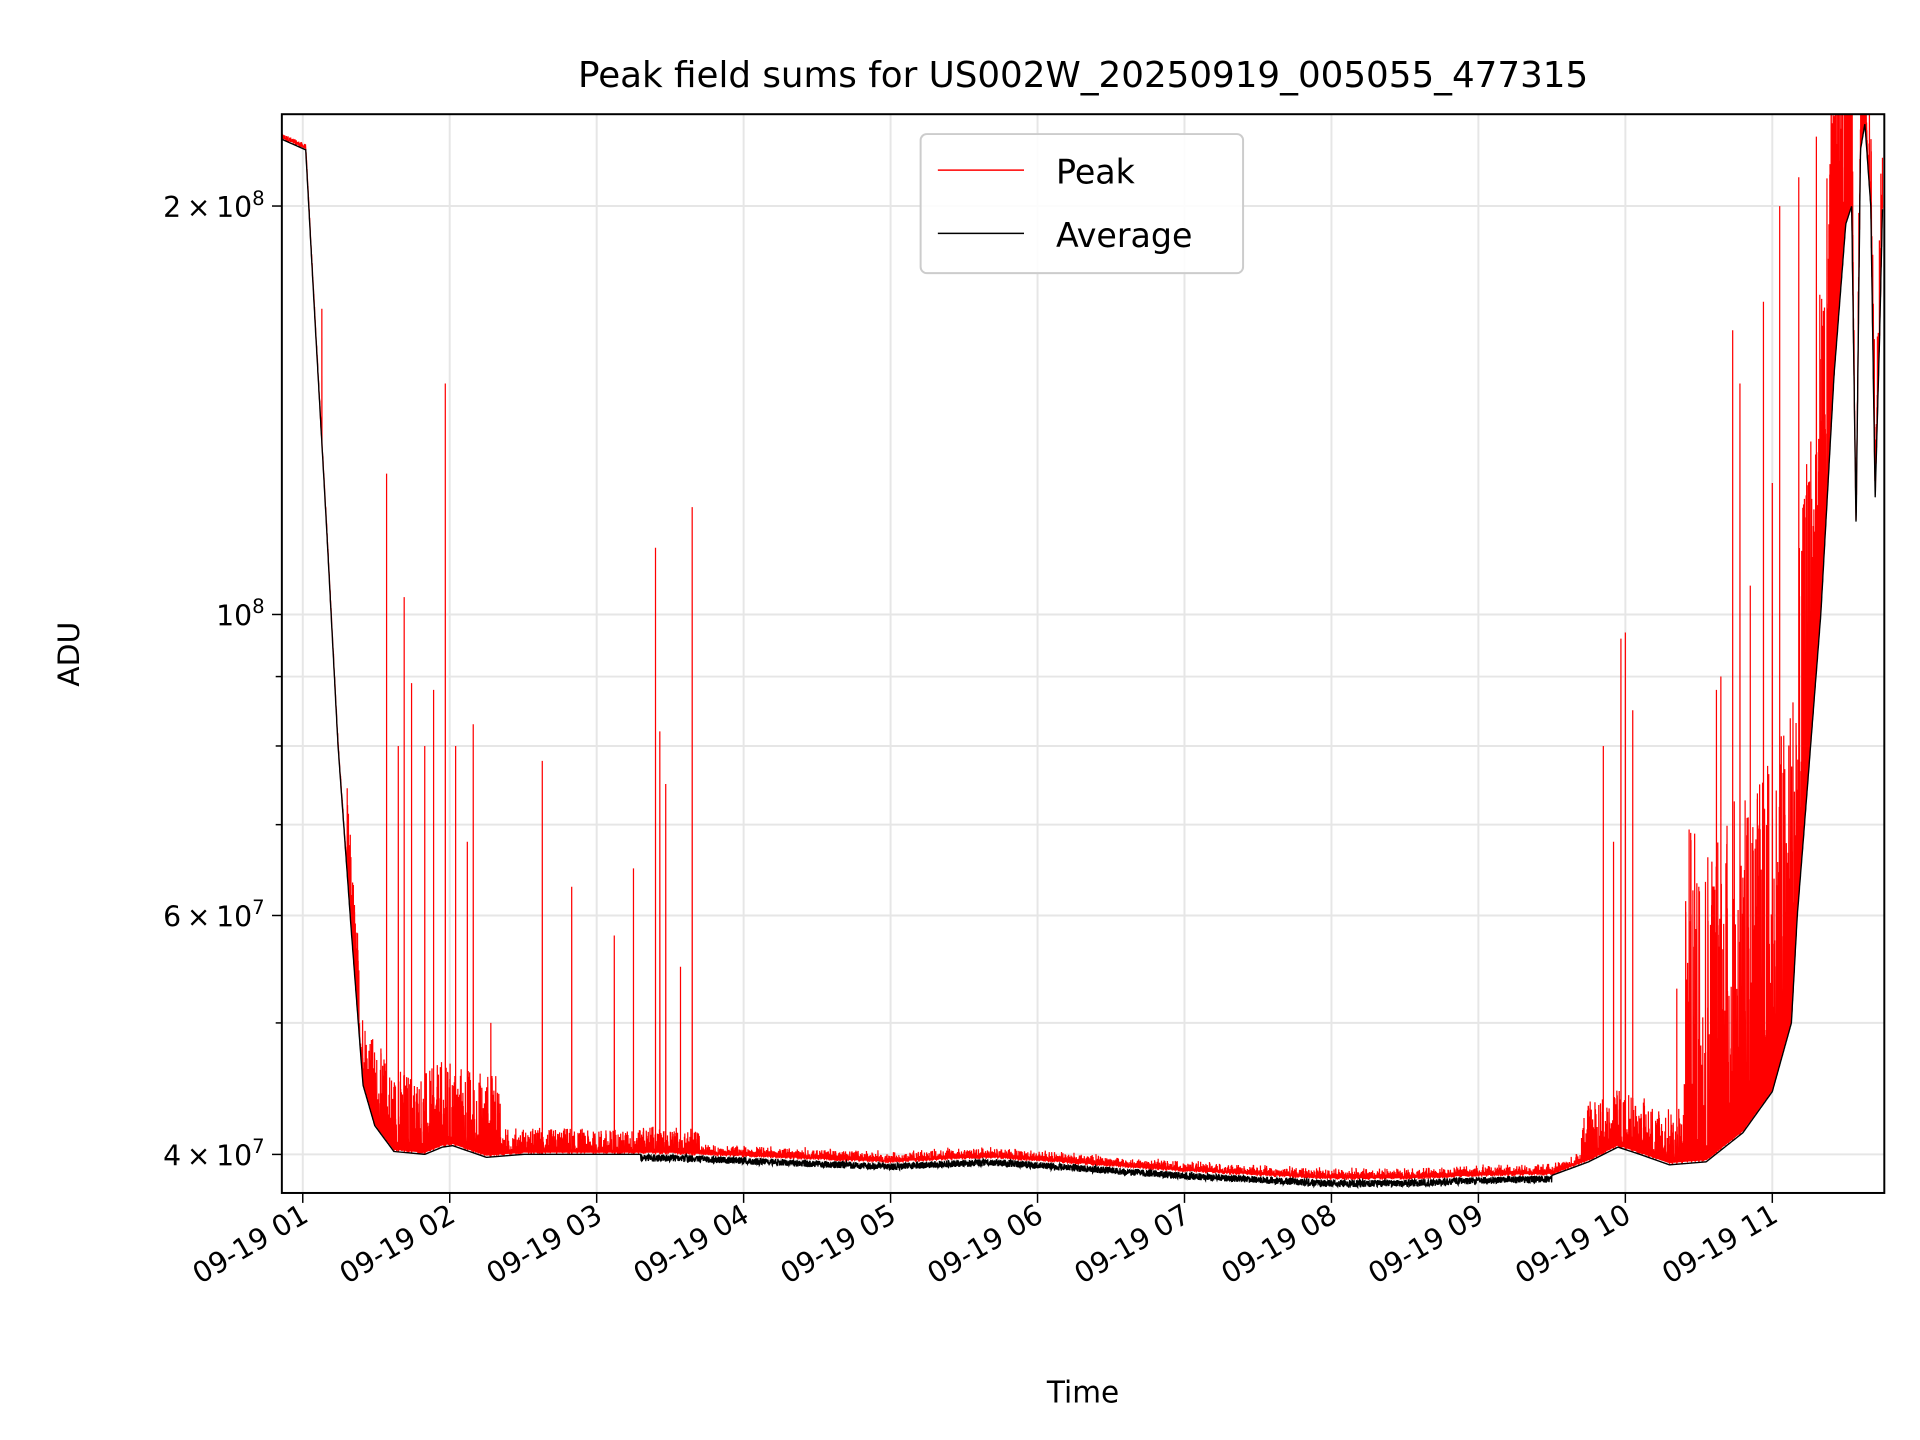 The width and height of the screenshot is (1920, 1440). I want to click on x-tick-label: 09-19 11, so click(1720, 1244).